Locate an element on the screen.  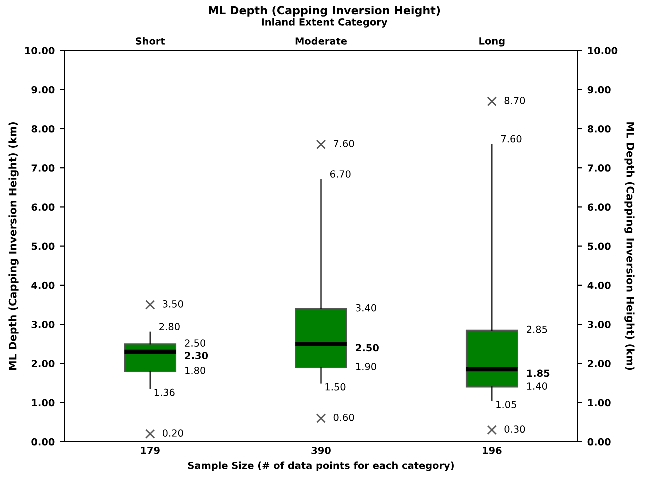
y-tick-label: 8.00 is located at coordinates (43, 129).